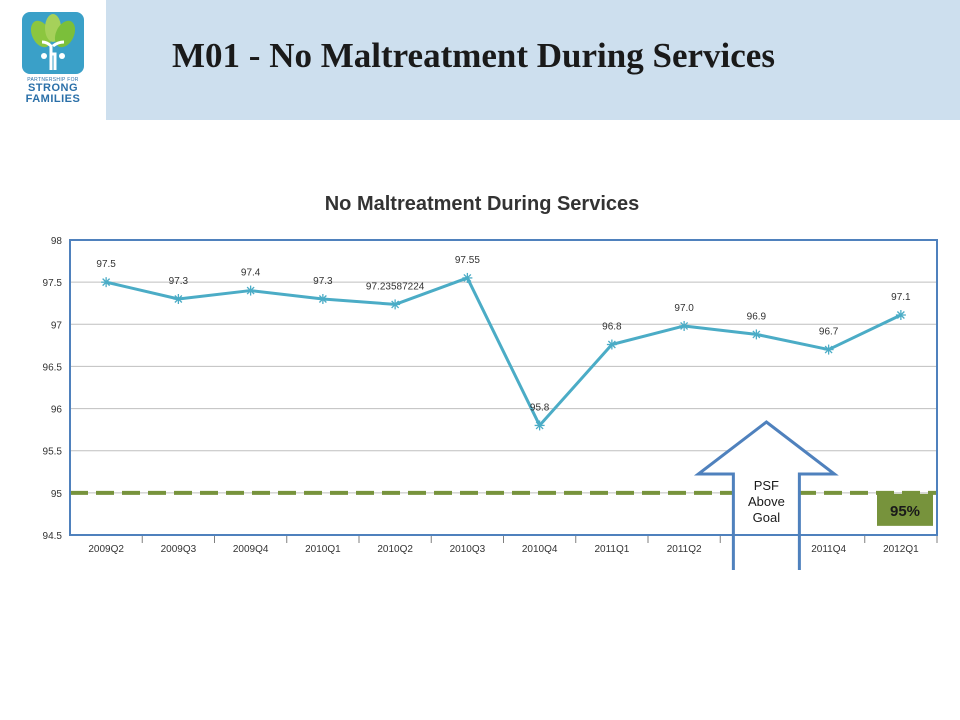 This screenshot has width=960, height=720. I want to click on goal-label-box, so click(905, 509).